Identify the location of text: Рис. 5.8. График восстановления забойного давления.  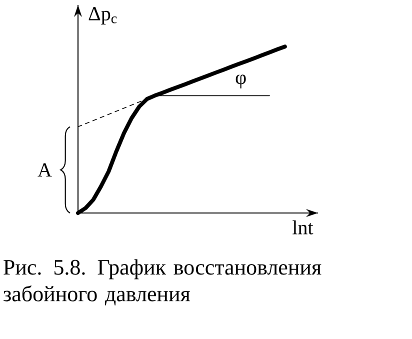
(163, 282).